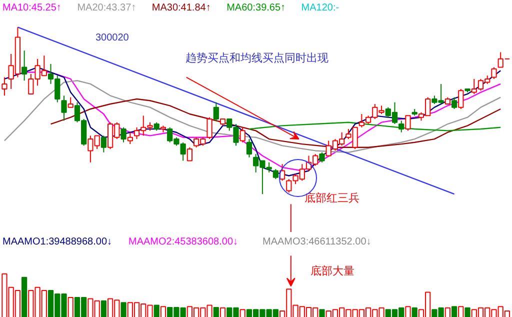  What do you see at coordinates (106, 8) in the screenshot?
I see `text: MA20:43.37↑` at bounding box center [106, 8].